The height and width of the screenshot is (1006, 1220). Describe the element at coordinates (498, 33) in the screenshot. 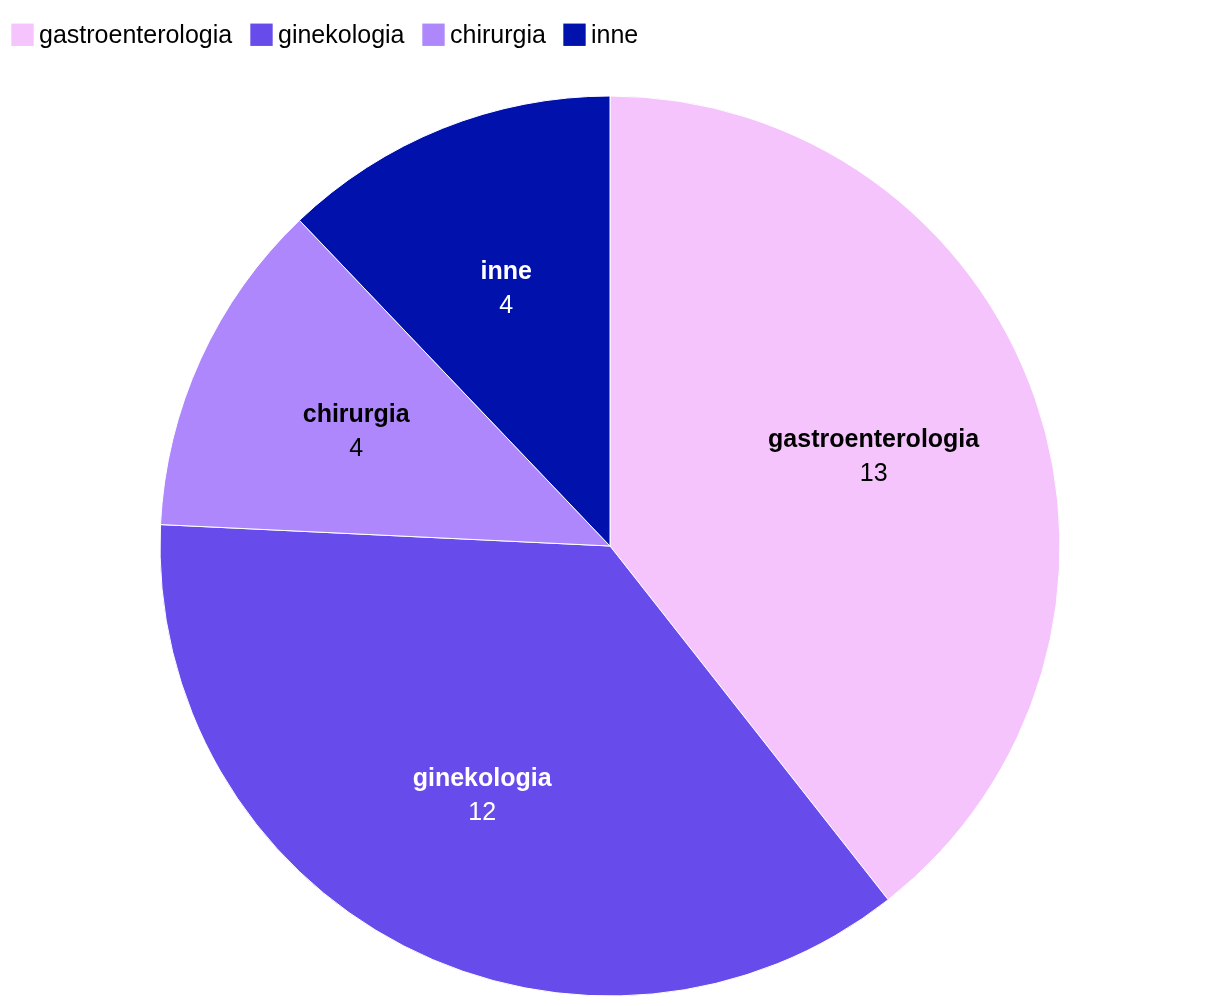

I see `legend-label: chirurgia` at that location.